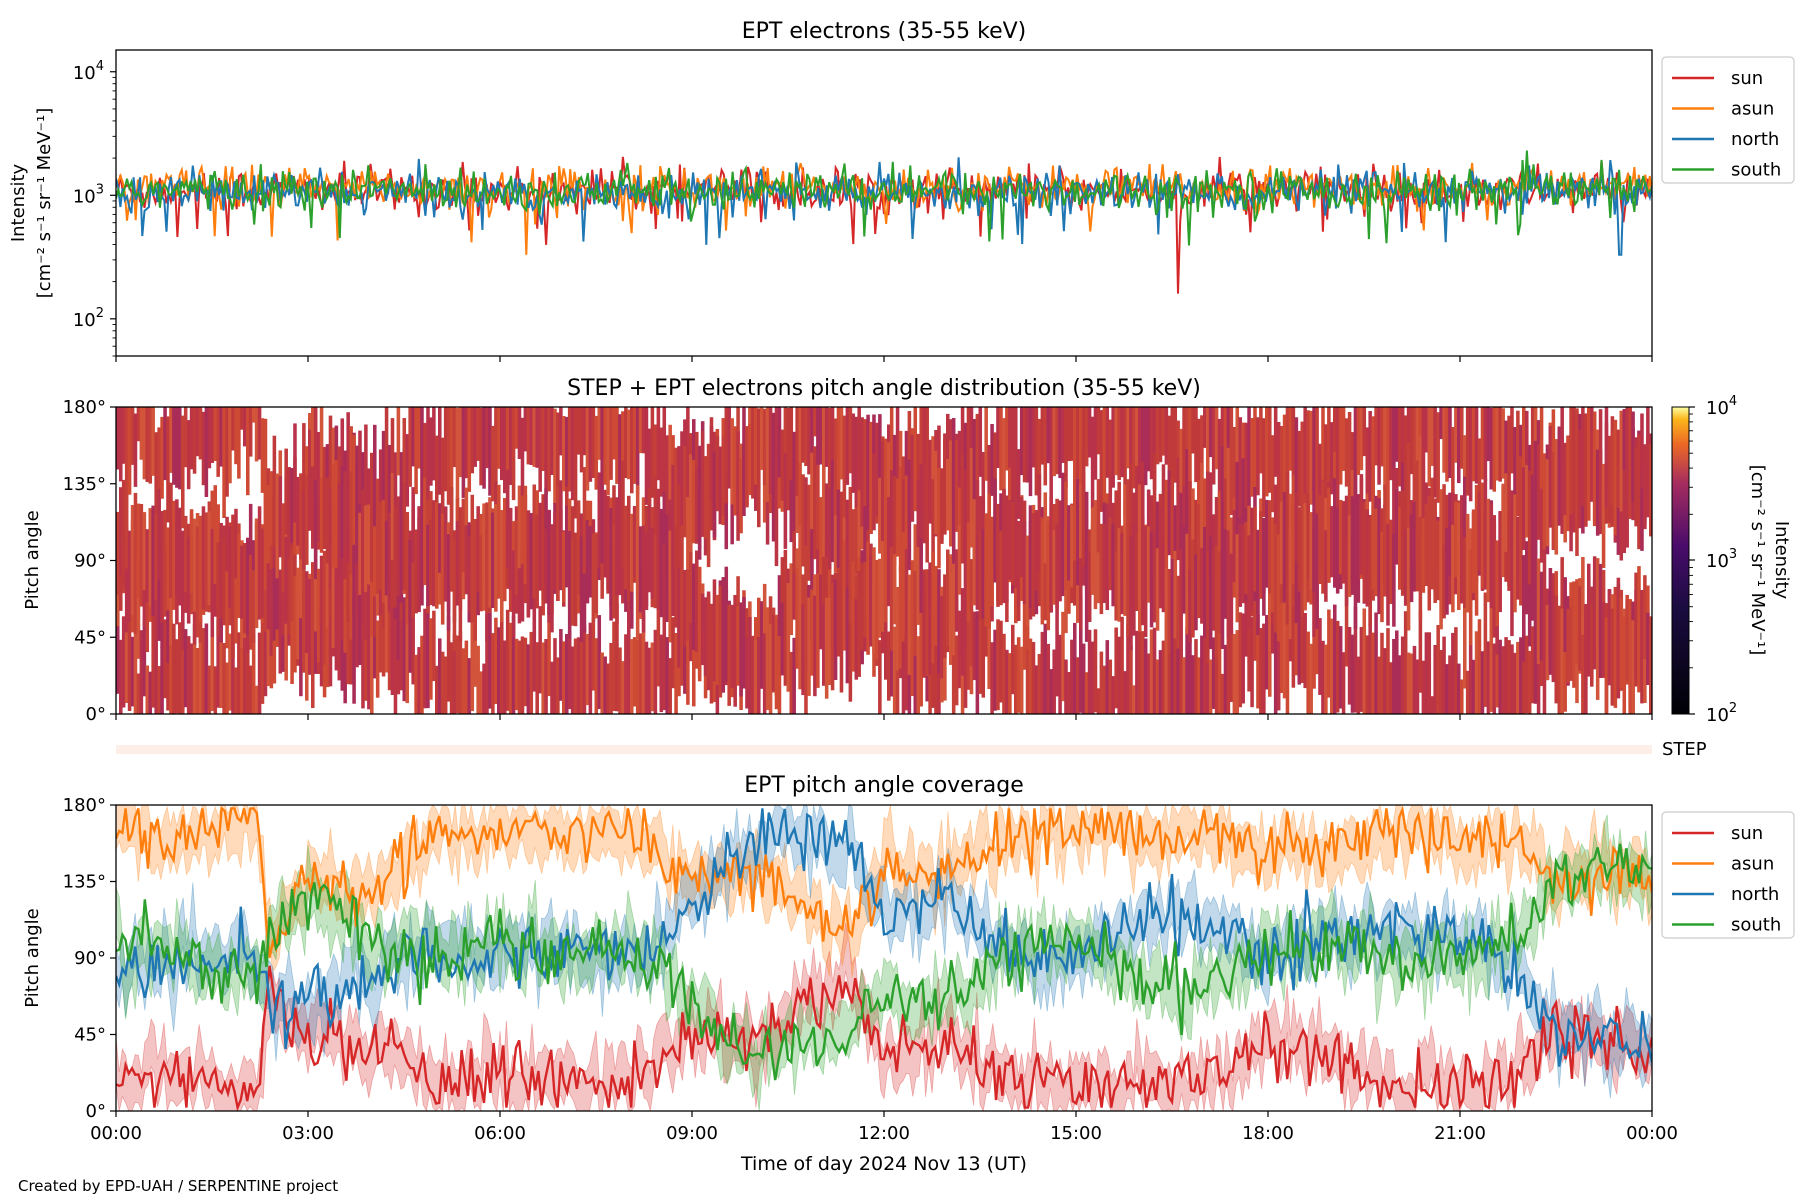  Describe the element at coordinates (1652, 1133) in the screenshot. I see `xtick-label: 00:00` at that location.